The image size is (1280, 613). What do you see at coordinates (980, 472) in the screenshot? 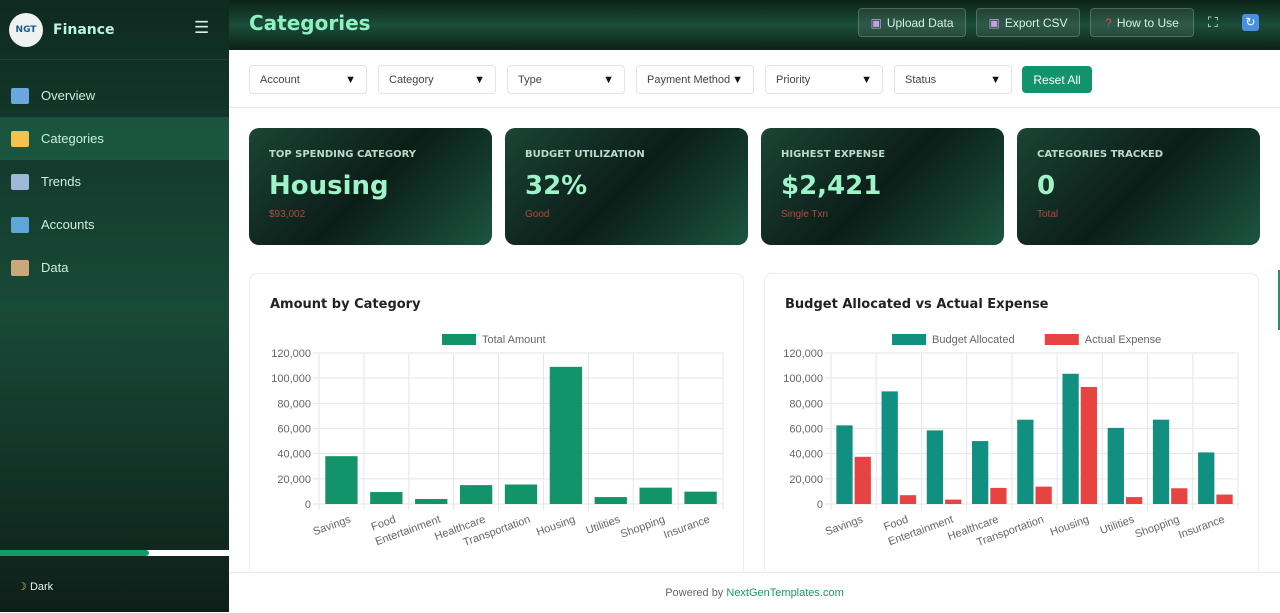
I see `bar-healthcare-budget-allocated` at bounding box center [980, 472].